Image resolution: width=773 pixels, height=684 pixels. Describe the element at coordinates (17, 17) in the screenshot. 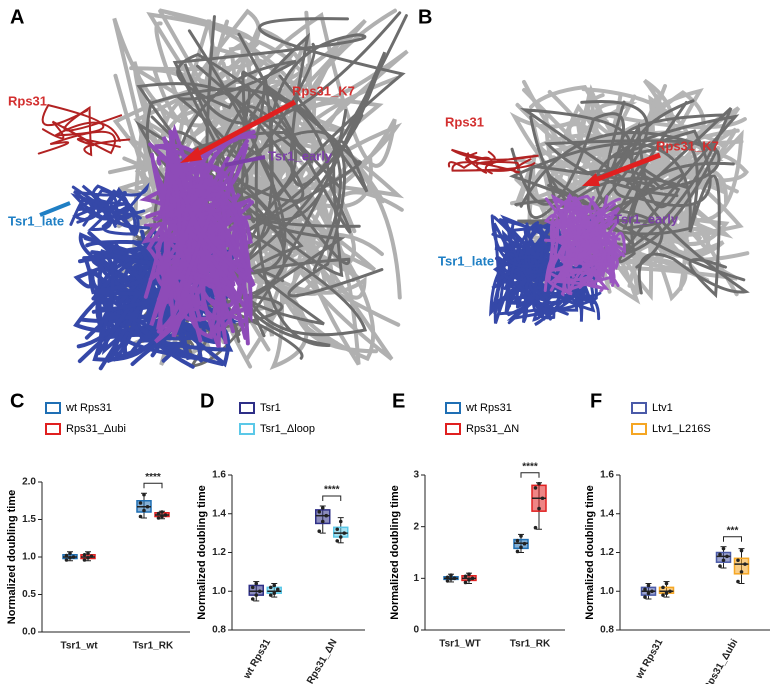

I see `panel-letter: A` at that location.